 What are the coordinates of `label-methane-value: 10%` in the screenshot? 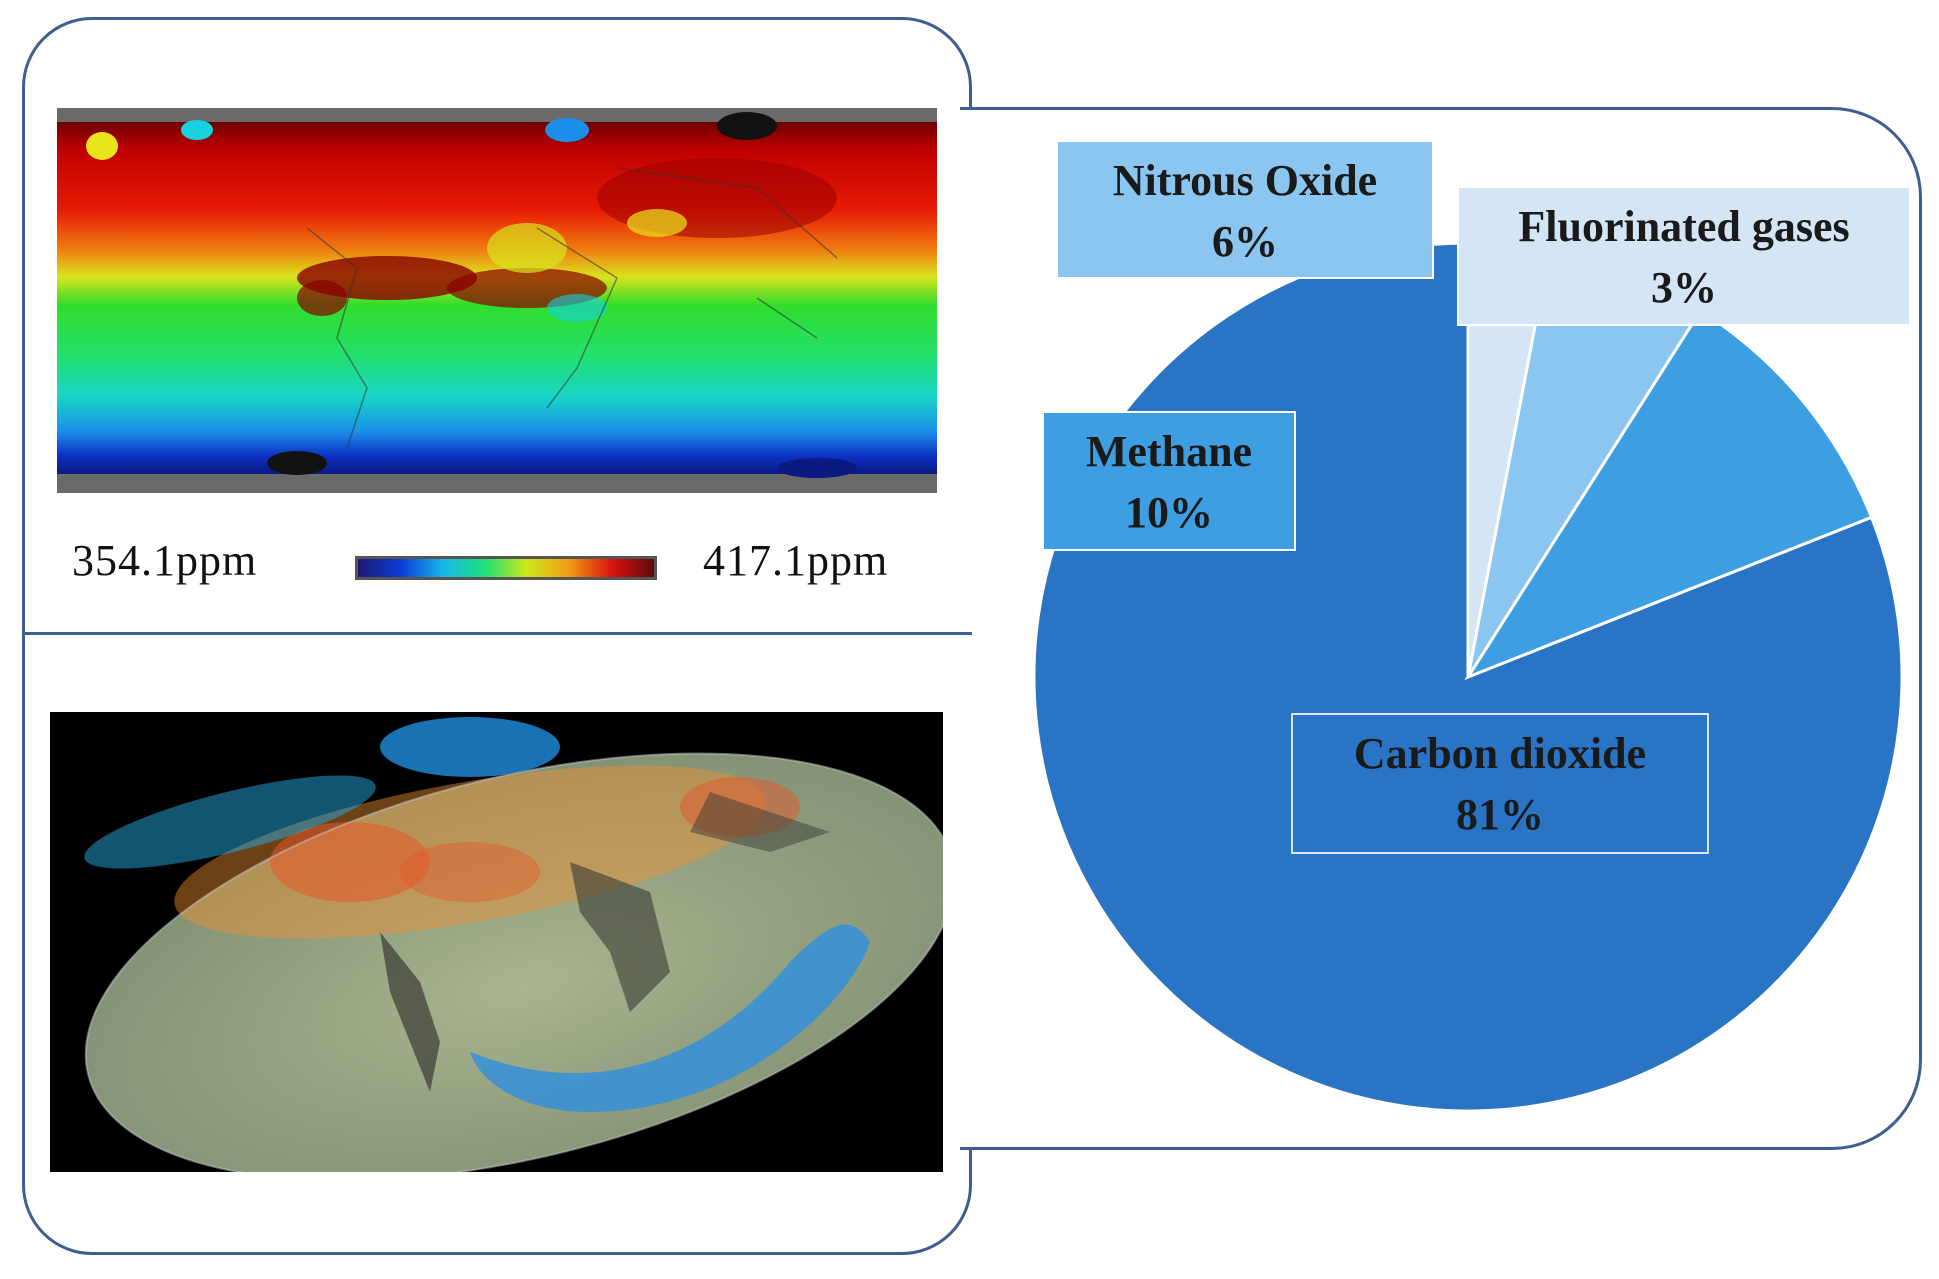 It's located at (1169, 512).